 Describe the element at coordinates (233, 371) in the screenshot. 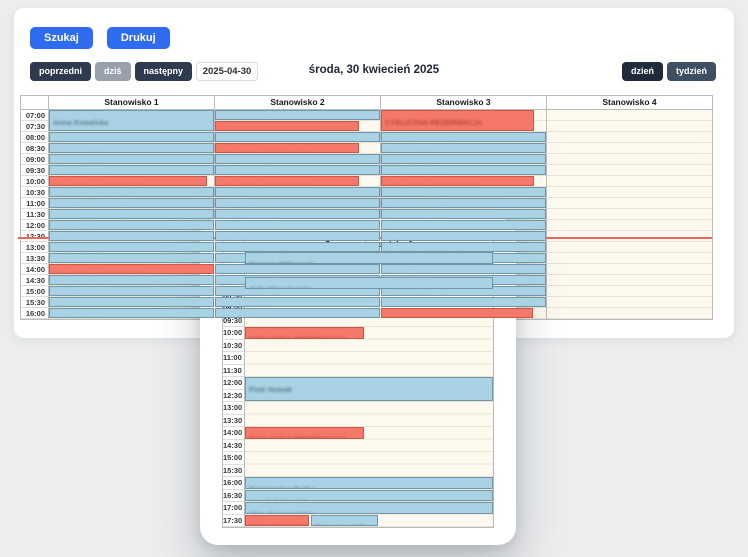

I see `time-label: 11:30` at that location.